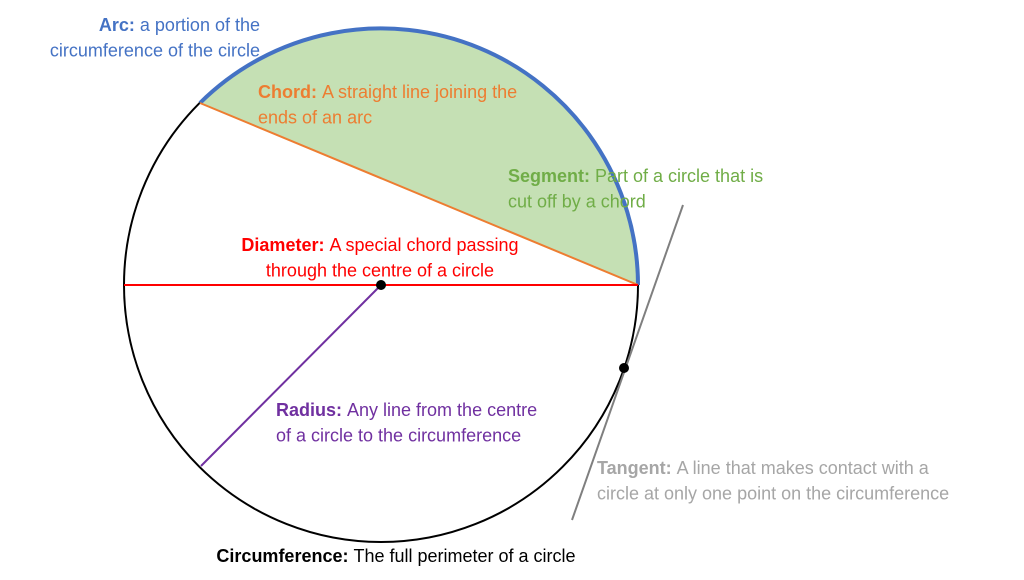 The width and height of the screenshot is (1024, 580). What do you see at coordinates (381, 285) in the screenshot?
I see `centre-point` at bounding box center [381, 285].